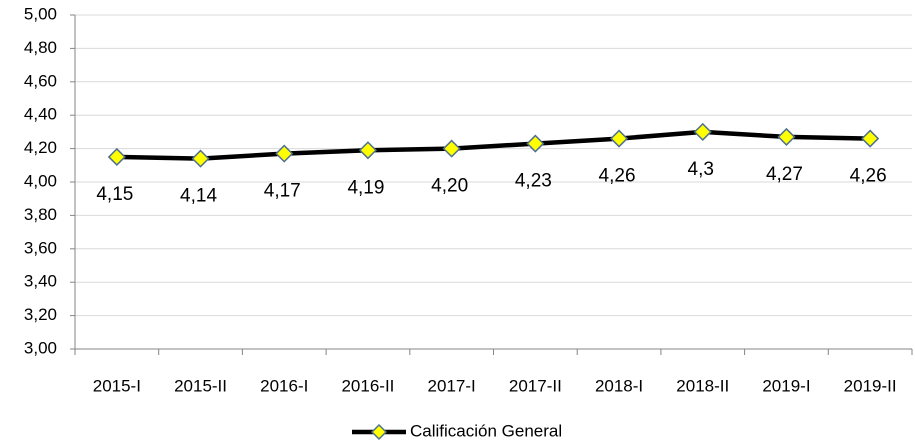  I want to click on x-tick-label: 2016-II, so click(367, 385).